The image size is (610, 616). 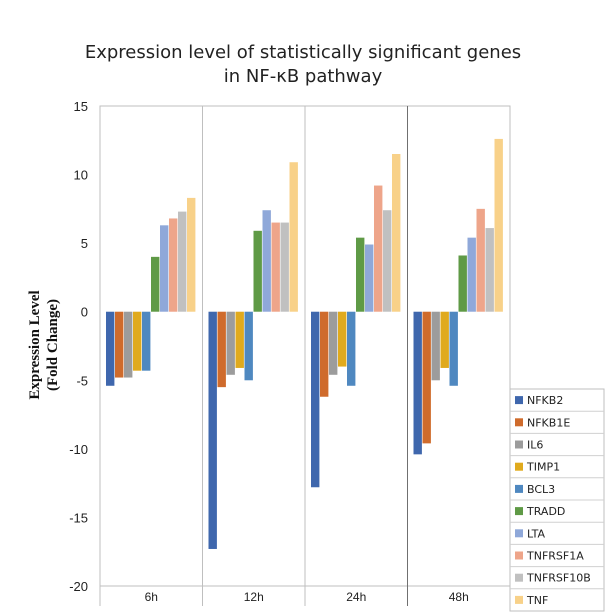 I want to click on legend-label-nfkb2: NFKB2, so click(x=545, y=400).